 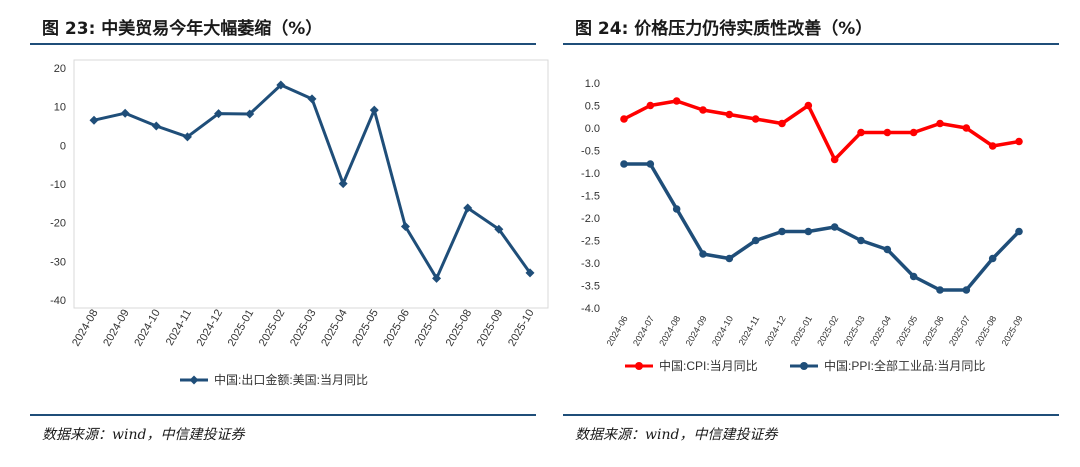 What do you see at coordinates (592, 129) in the screenshot?
I see `y-tick-label: 0.0` at bounding box center [592, 129].